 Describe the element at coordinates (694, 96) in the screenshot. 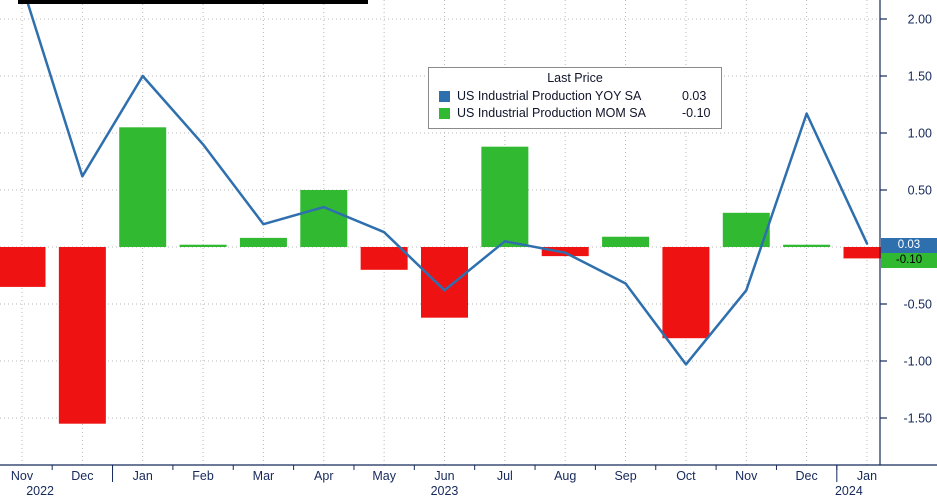

I see `legend-value-yoy: 0.03` at that location.